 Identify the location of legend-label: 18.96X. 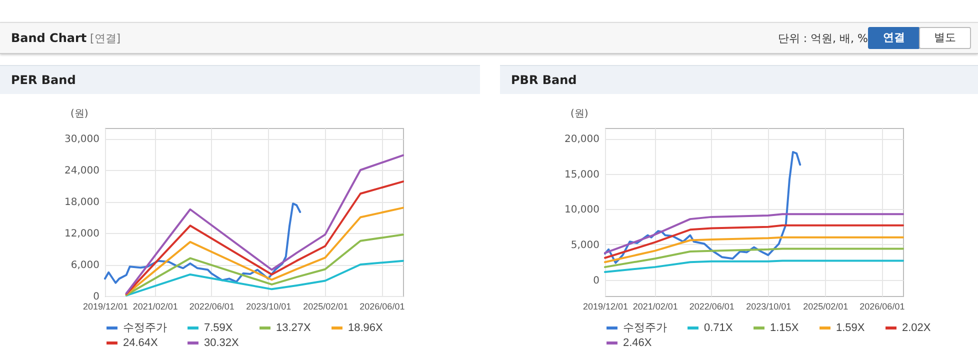
(366, 328).